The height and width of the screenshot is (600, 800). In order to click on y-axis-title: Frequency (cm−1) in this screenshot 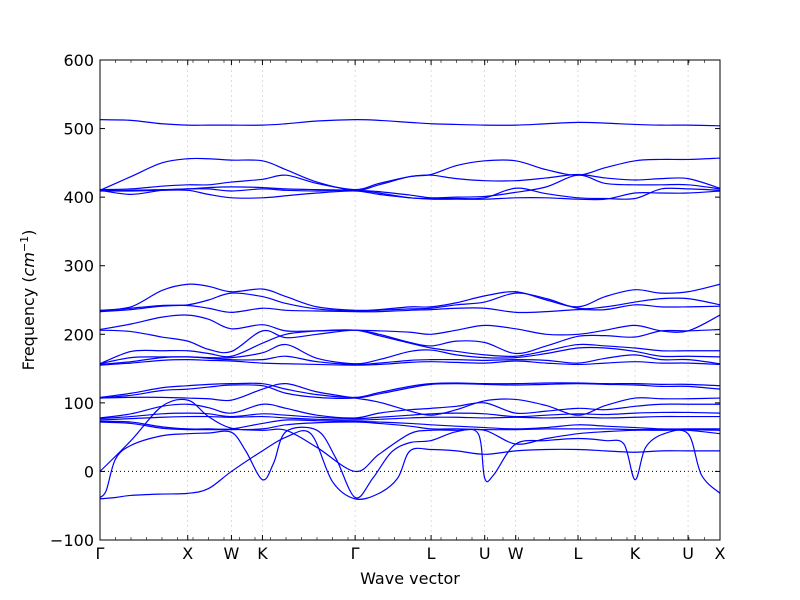, I will do `click(28, 300)`.